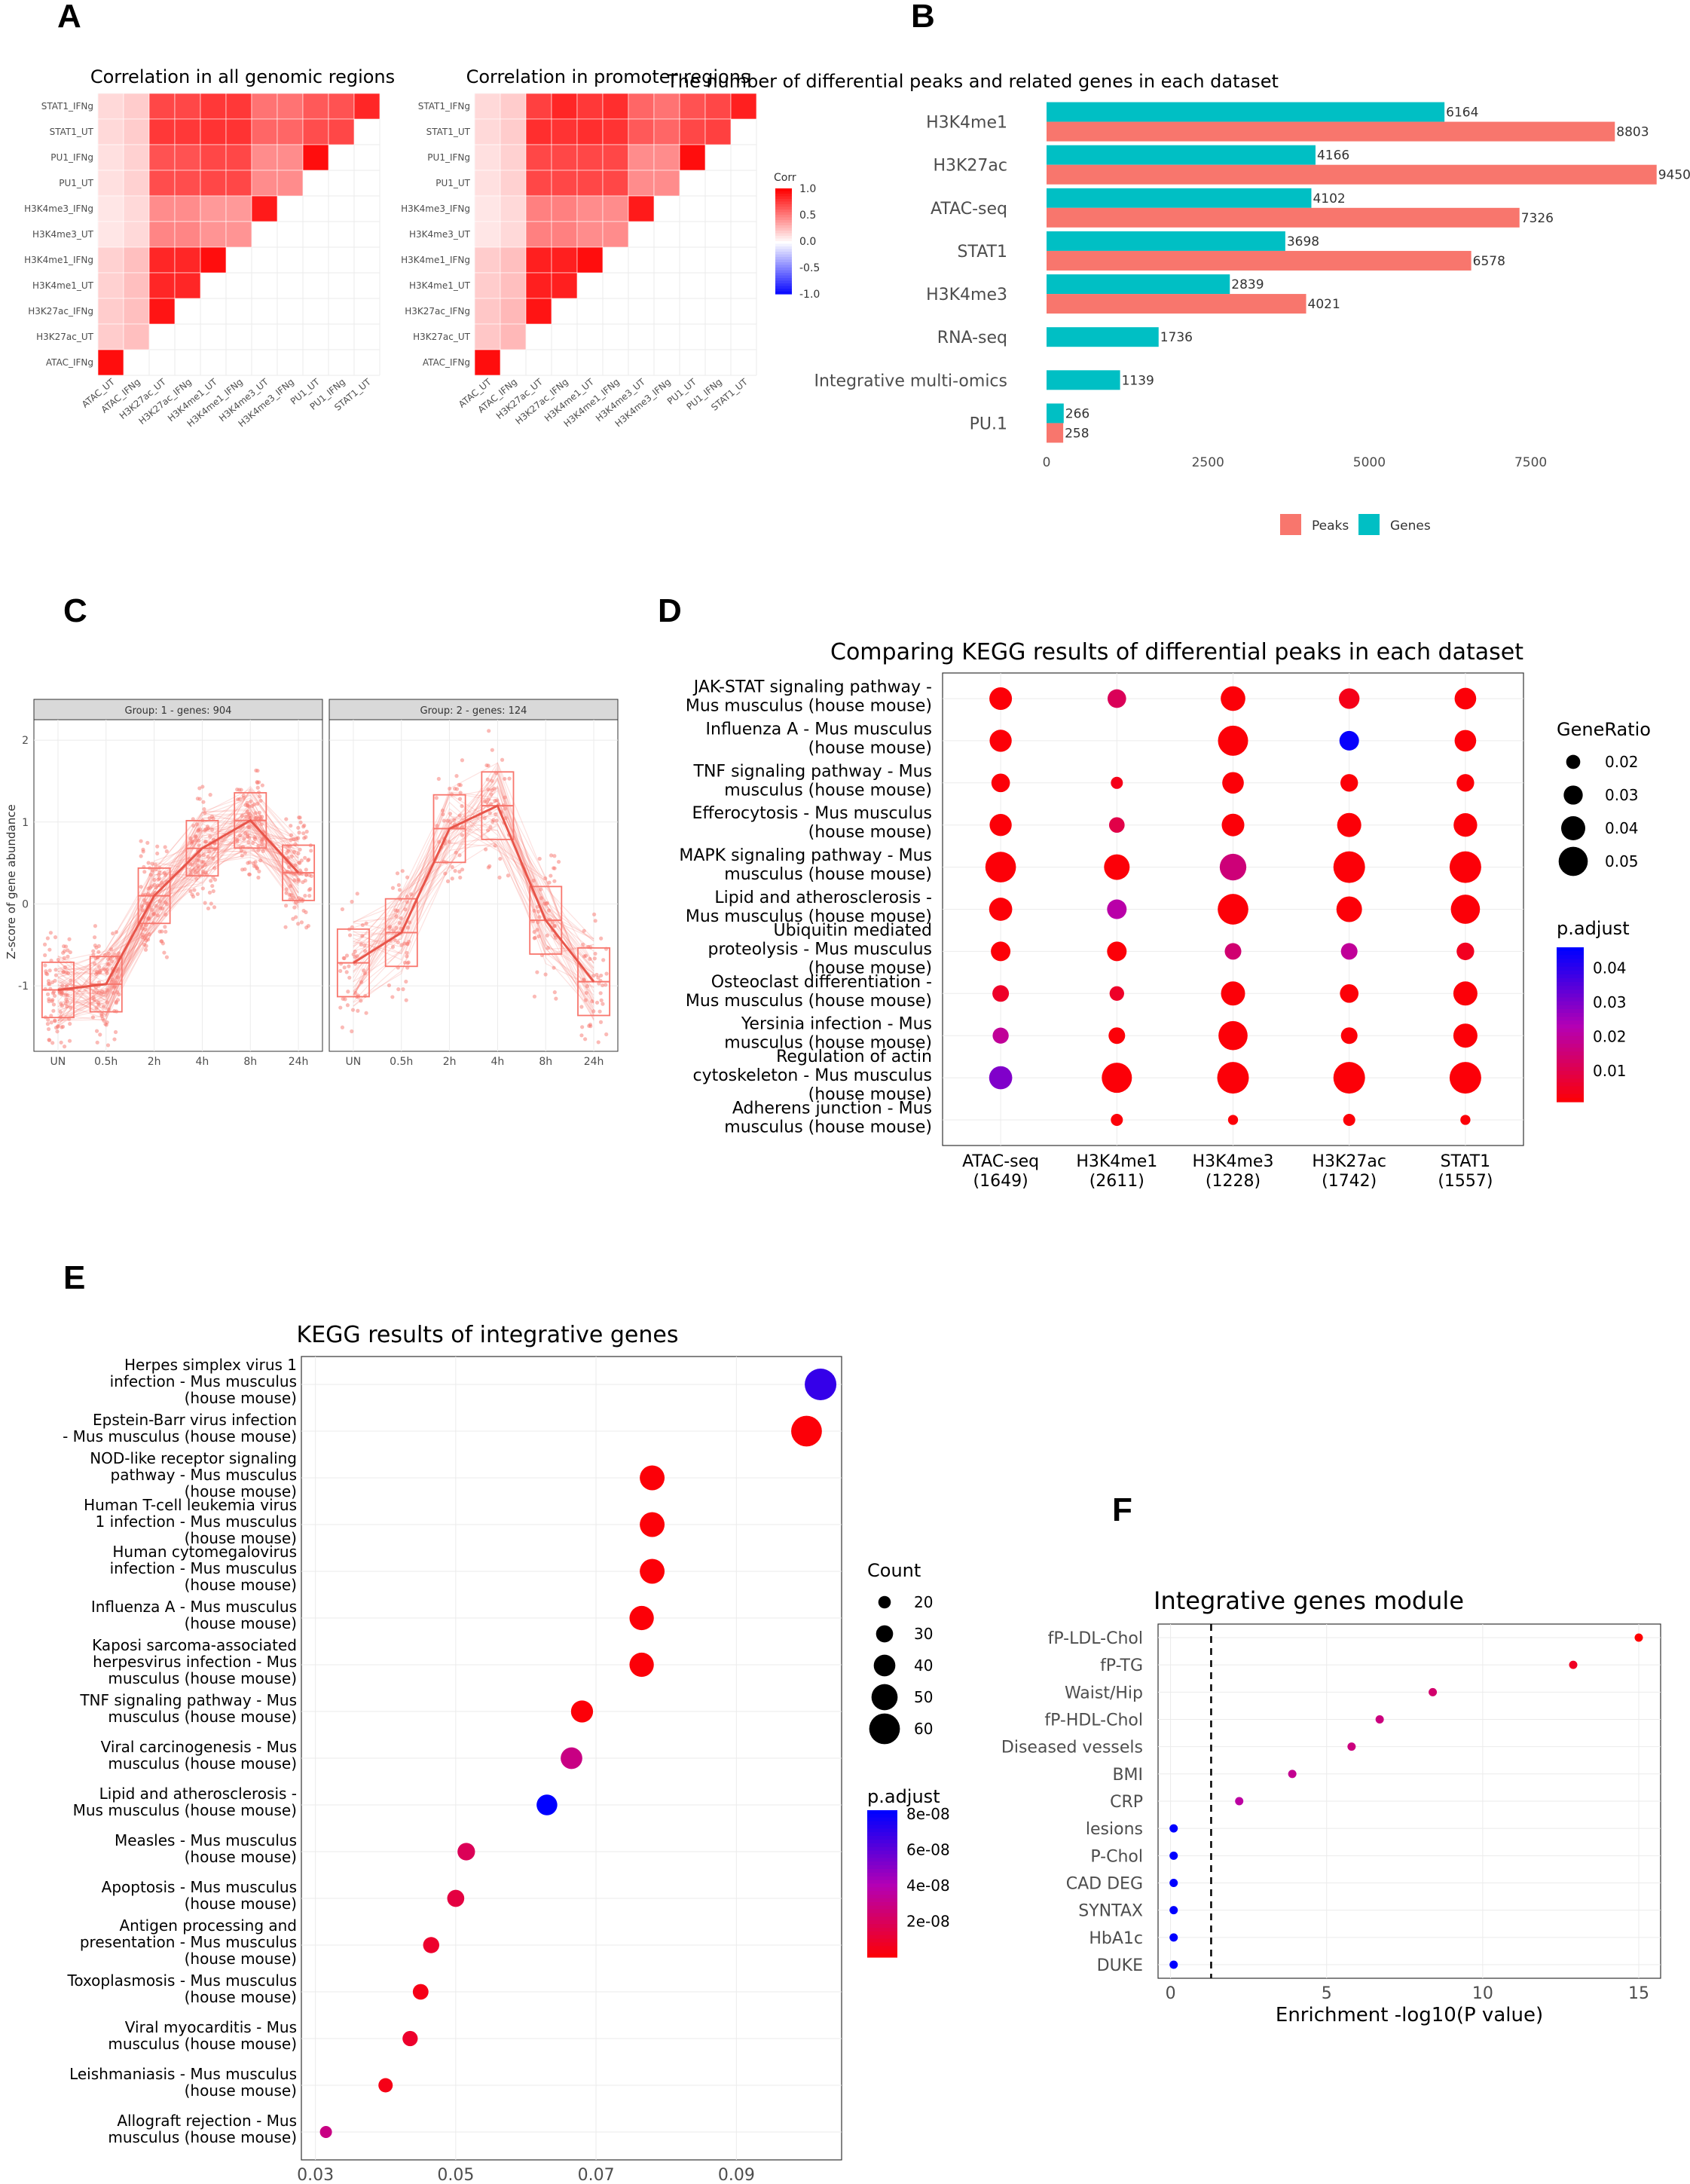 Image resolution: width=1690 pixels, height=2184 pixels. What do you see at coordinates (65, 337) in the screenshot?
I see `heatmap-row-label: H3K27ac_UT` at bounding box center [65, 337].